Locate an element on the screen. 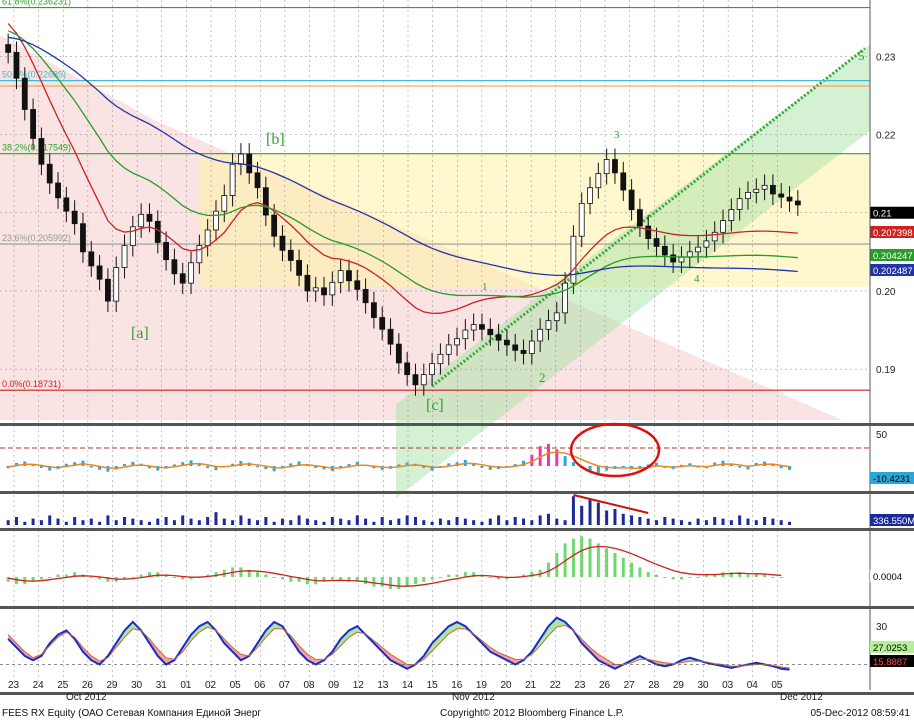 The height and width of the screenshot is (723, 914). price-tag-text: 336.550M is located at coordinates (893, 521).